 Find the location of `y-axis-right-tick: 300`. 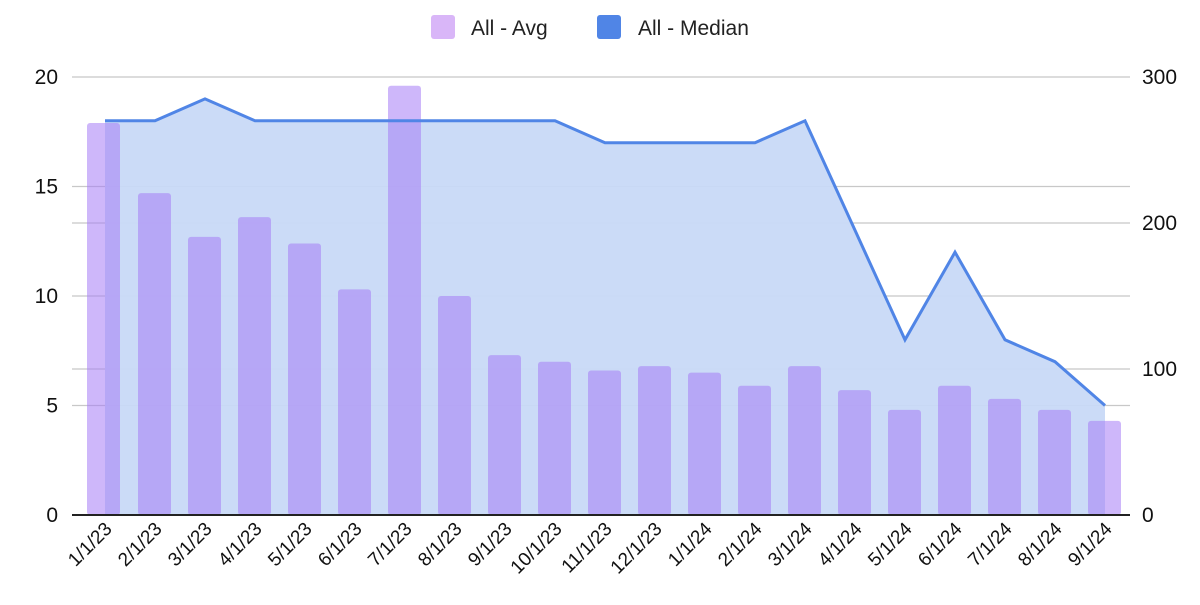

y-axis-right-tick: 300 is located at coordinates (1159, 77).